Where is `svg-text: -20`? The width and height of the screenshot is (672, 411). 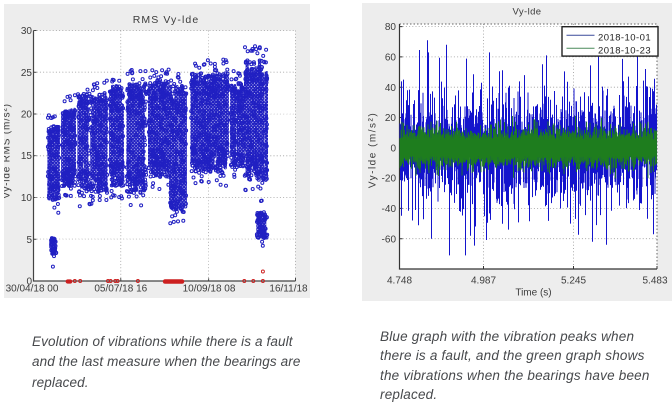 svg-text: -20 is located at coordinates (389, 179).